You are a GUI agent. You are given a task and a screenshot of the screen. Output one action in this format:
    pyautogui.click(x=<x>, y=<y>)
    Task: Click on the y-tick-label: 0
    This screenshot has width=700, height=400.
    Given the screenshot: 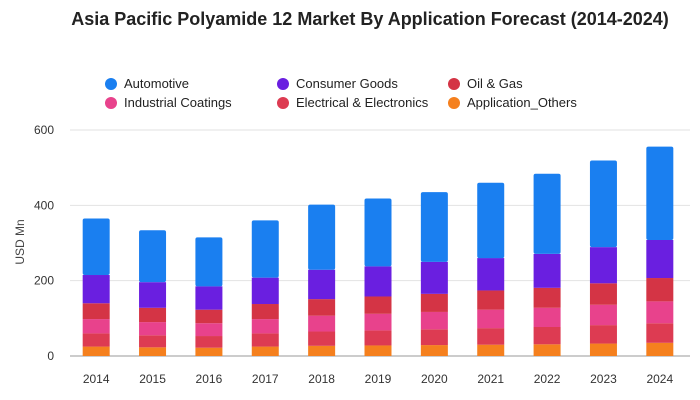 What is the action you would take?
    pyautogui.click(x=50, y=356)
    